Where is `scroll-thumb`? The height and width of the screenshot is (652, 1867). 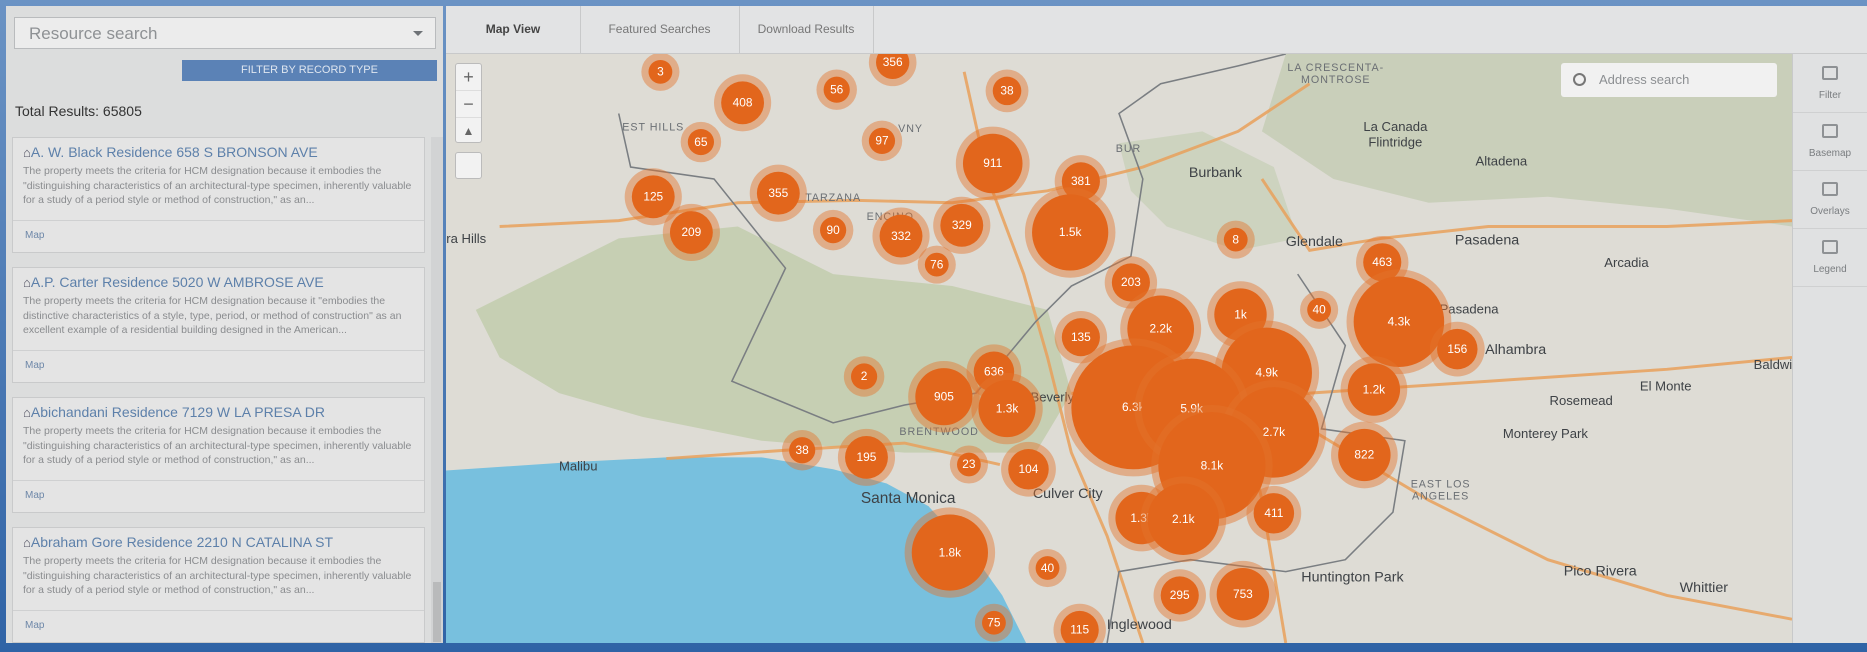
scroll-thumb is located at coordinates (437, 612).